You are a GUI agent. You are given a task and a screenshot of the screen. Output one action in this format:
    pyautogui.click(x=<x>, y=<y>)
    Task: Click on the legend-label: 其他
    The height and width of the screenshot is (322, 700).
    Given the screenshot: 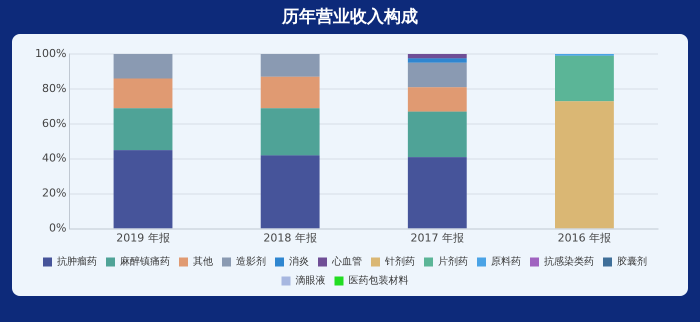 What is the action you would take?
    pyautogui.click(x=203, y=262)
    